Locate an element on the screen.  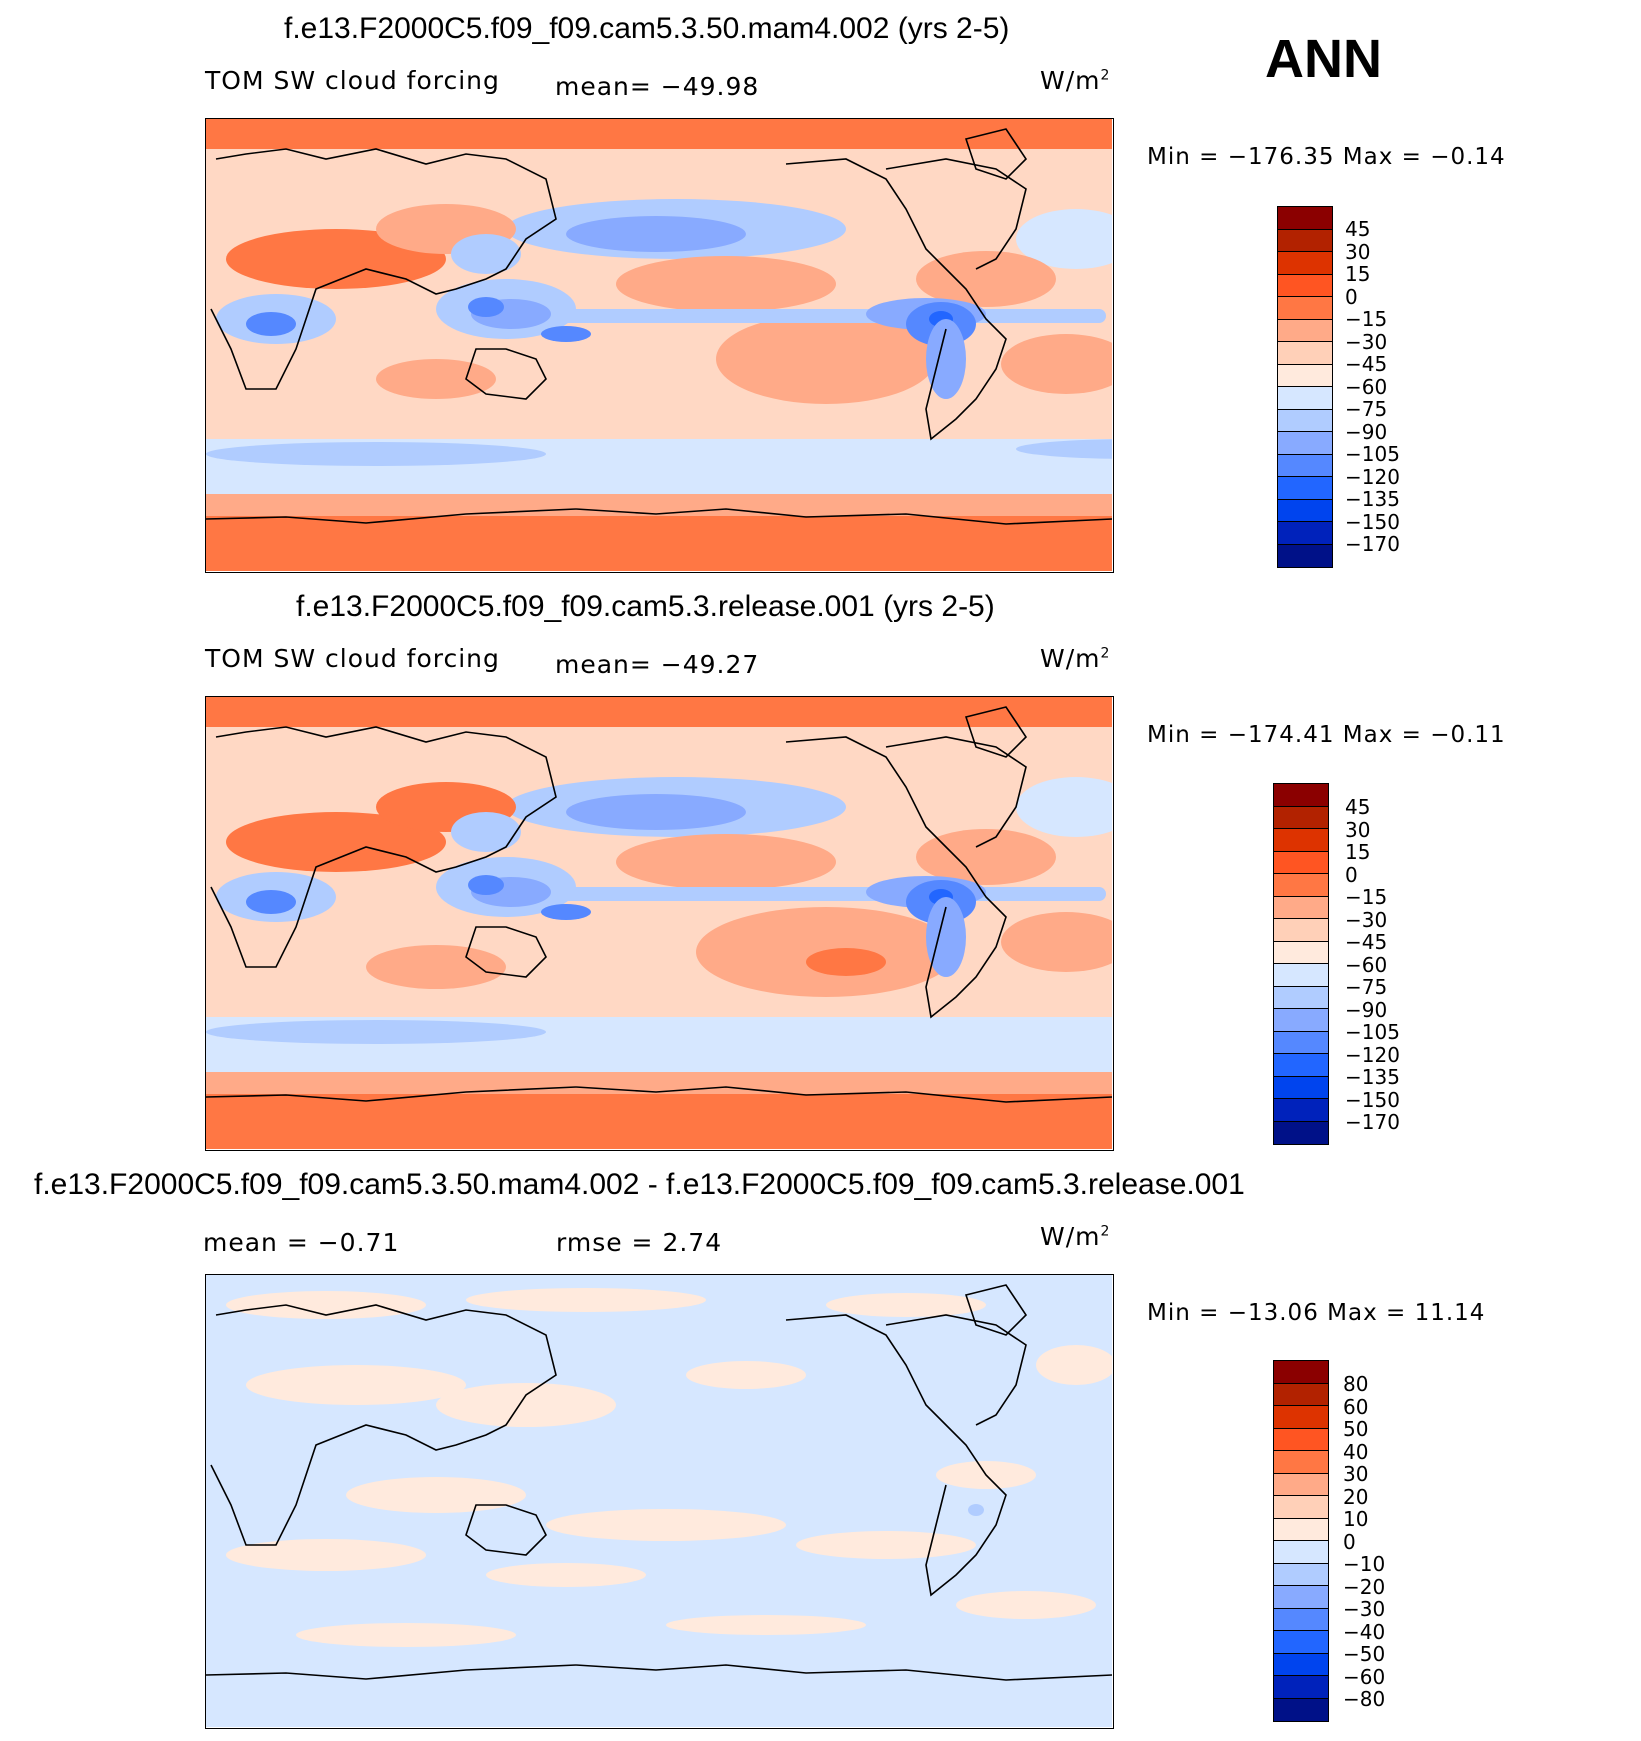
season-label: ANN is located at coordinates (1323, 59).